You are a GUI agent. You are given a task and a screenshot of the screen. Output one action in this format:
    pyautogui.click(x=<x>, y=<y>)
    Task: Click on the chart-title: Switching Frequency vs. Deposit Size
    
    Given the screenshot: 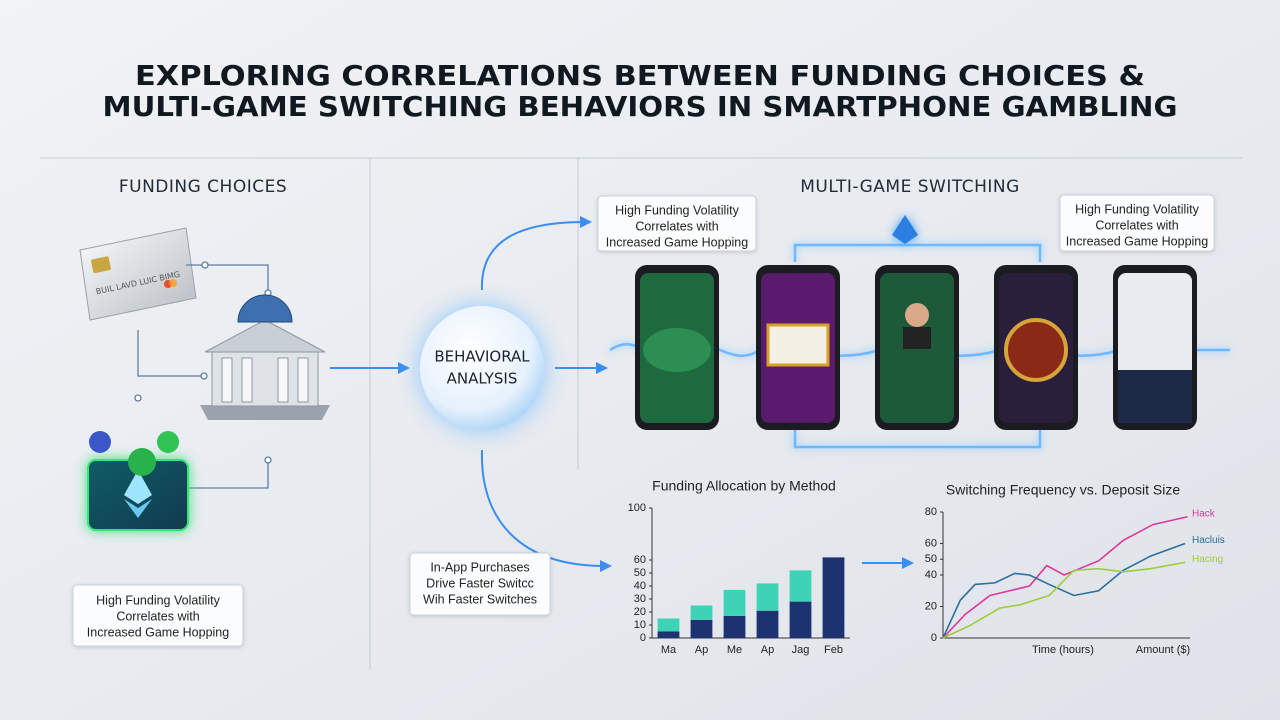 What is the action you would take?
    pyautogui.click(x=1063, y=490)
    